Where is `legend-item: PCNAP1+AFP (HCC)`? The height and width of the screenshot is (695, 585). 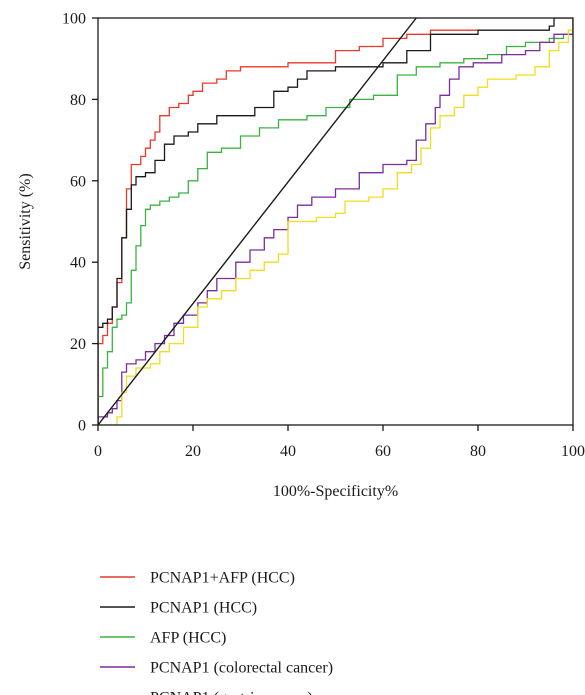 legend-item: PCNAP1+AFP (HCC) is located at coordinates (197, 578).